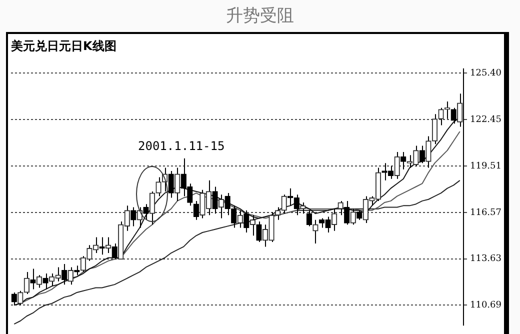 The width and height of the screenshot is (520, 334). Describe the element at coordinates (181, 146) in the screenshot. I see `annotation: 2001.1.11-15` at that location.